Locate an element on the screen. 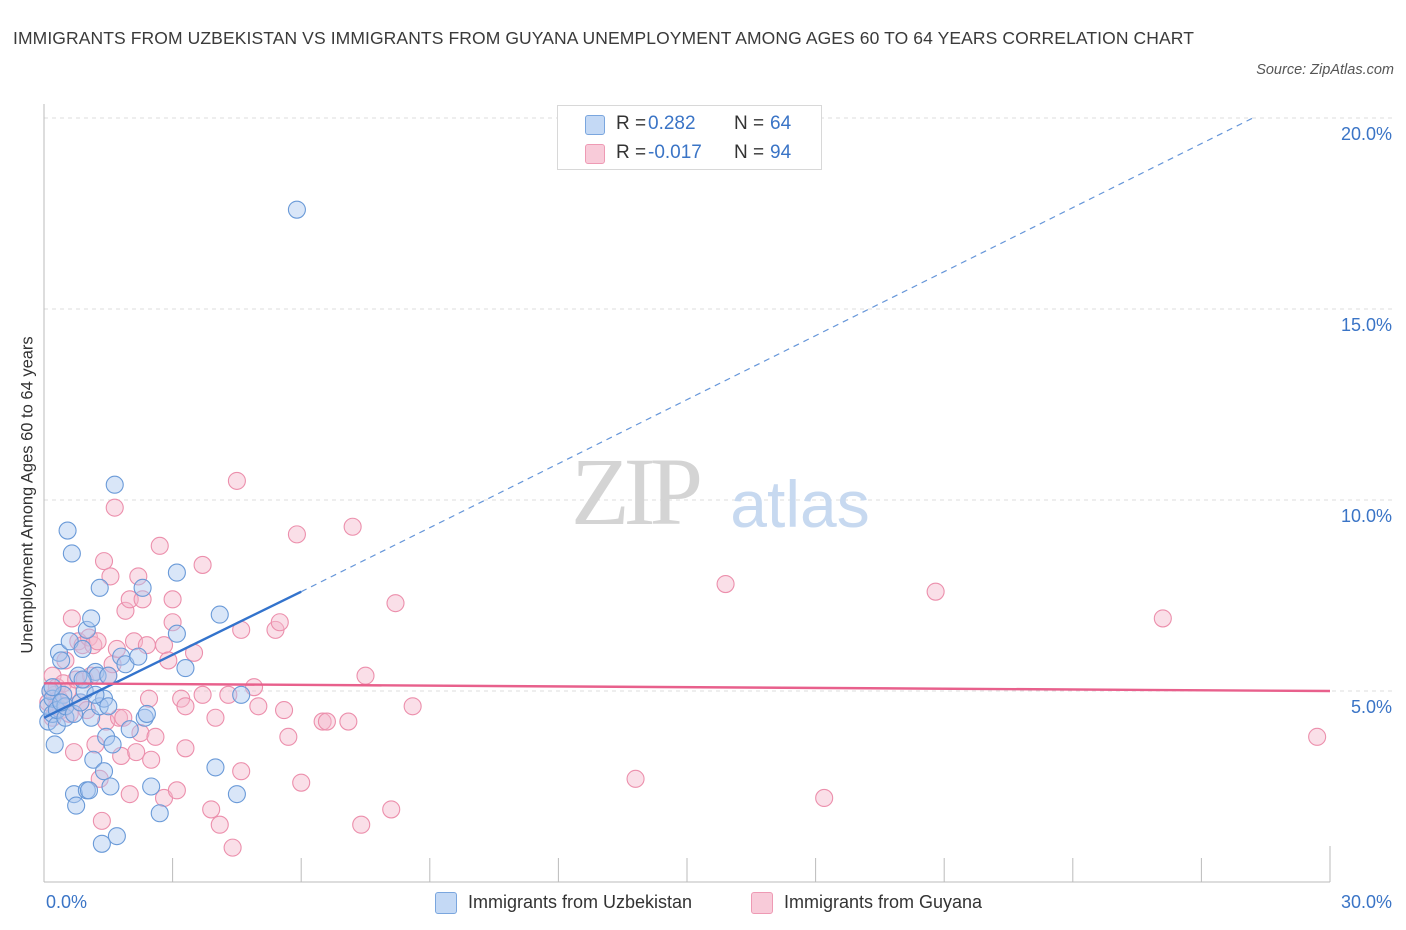 The height and width of the screenshot is (930, 1406). watermark: ZIP atlas is located at coordinates (720, 491).